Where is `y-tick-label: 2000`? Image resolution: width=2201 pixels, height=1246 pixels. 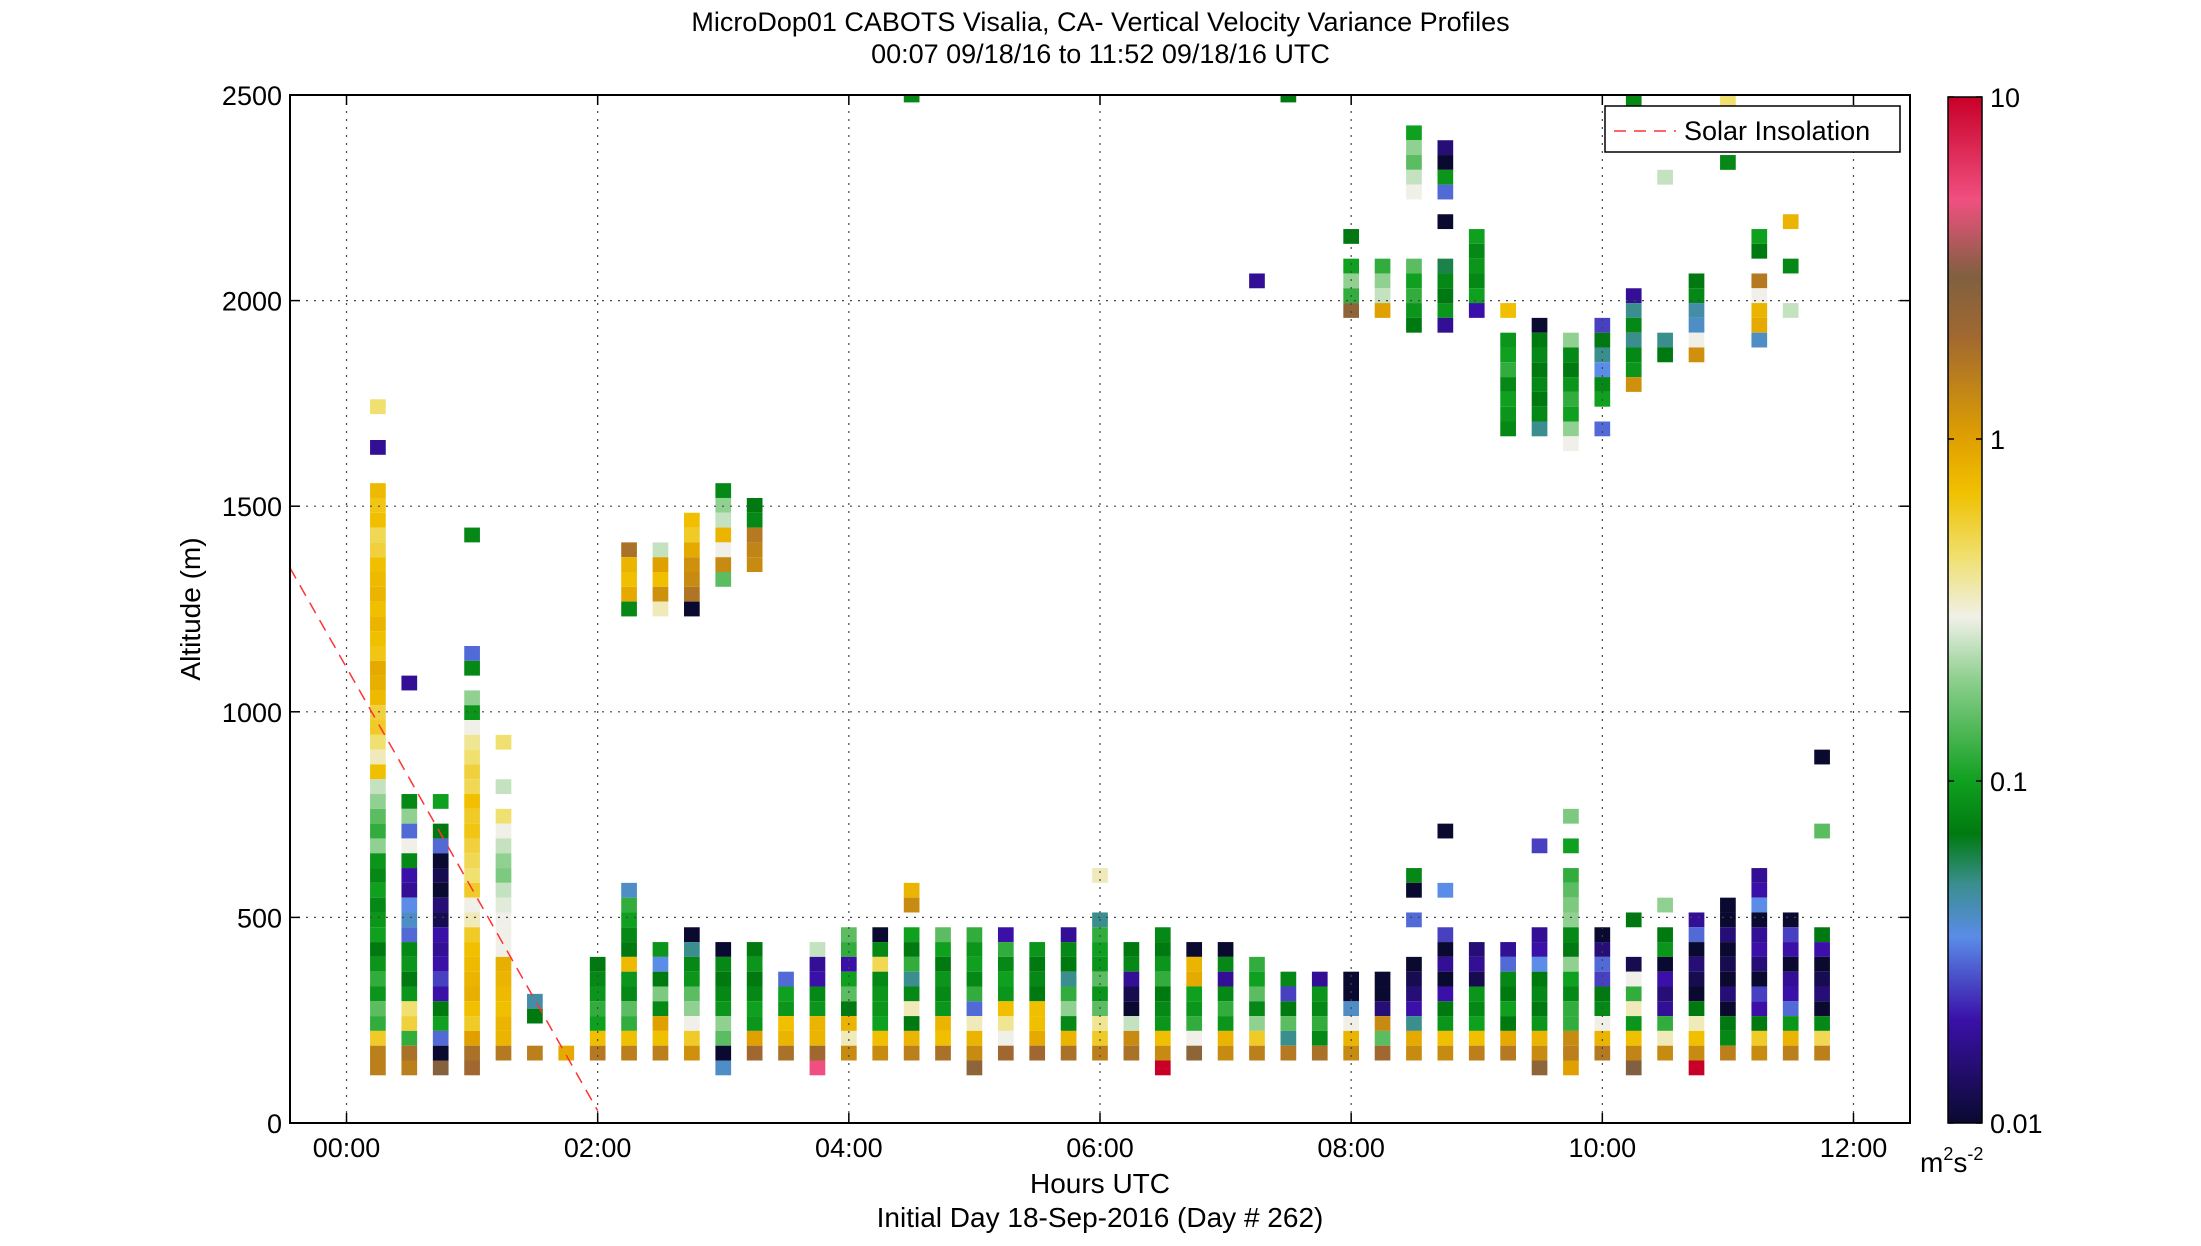 y-tick-label: 2000 is located at coordinates (252, 302).